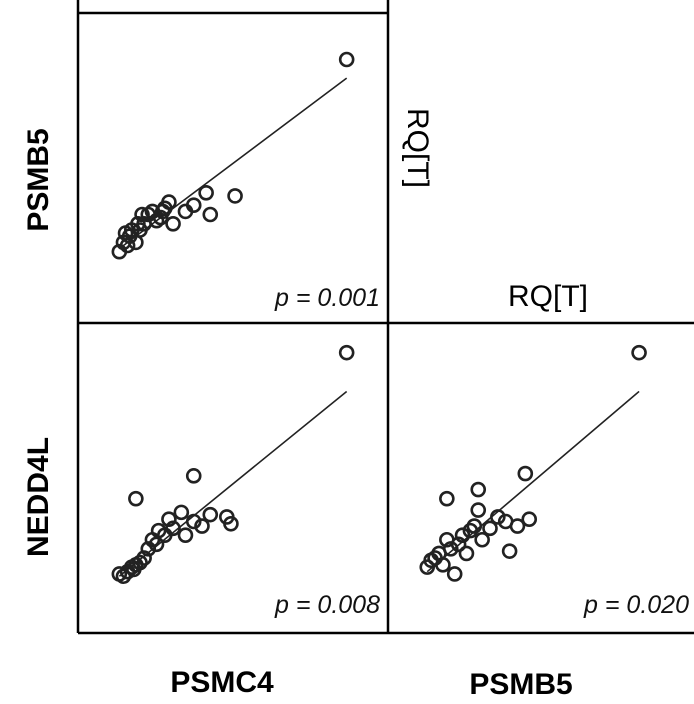 Image resolution: width=694 pixels, height=704 pixels. What do you see at coordinates (38, 179) in the screenshot?
I see `row-label-psmb5: PSMB5` at bounding box center [38, 179].